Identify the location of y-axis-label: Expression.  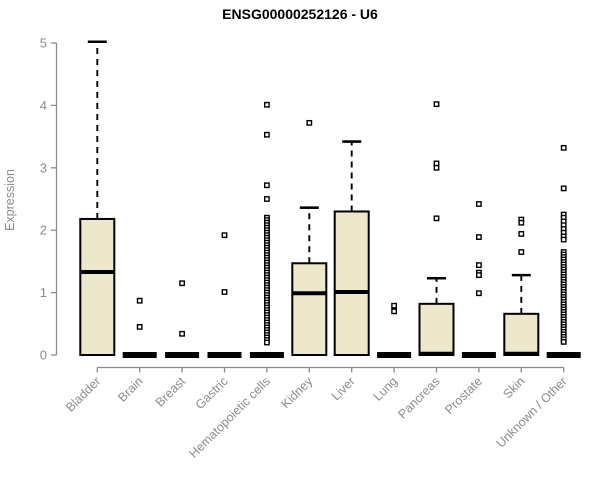
(10, 200).